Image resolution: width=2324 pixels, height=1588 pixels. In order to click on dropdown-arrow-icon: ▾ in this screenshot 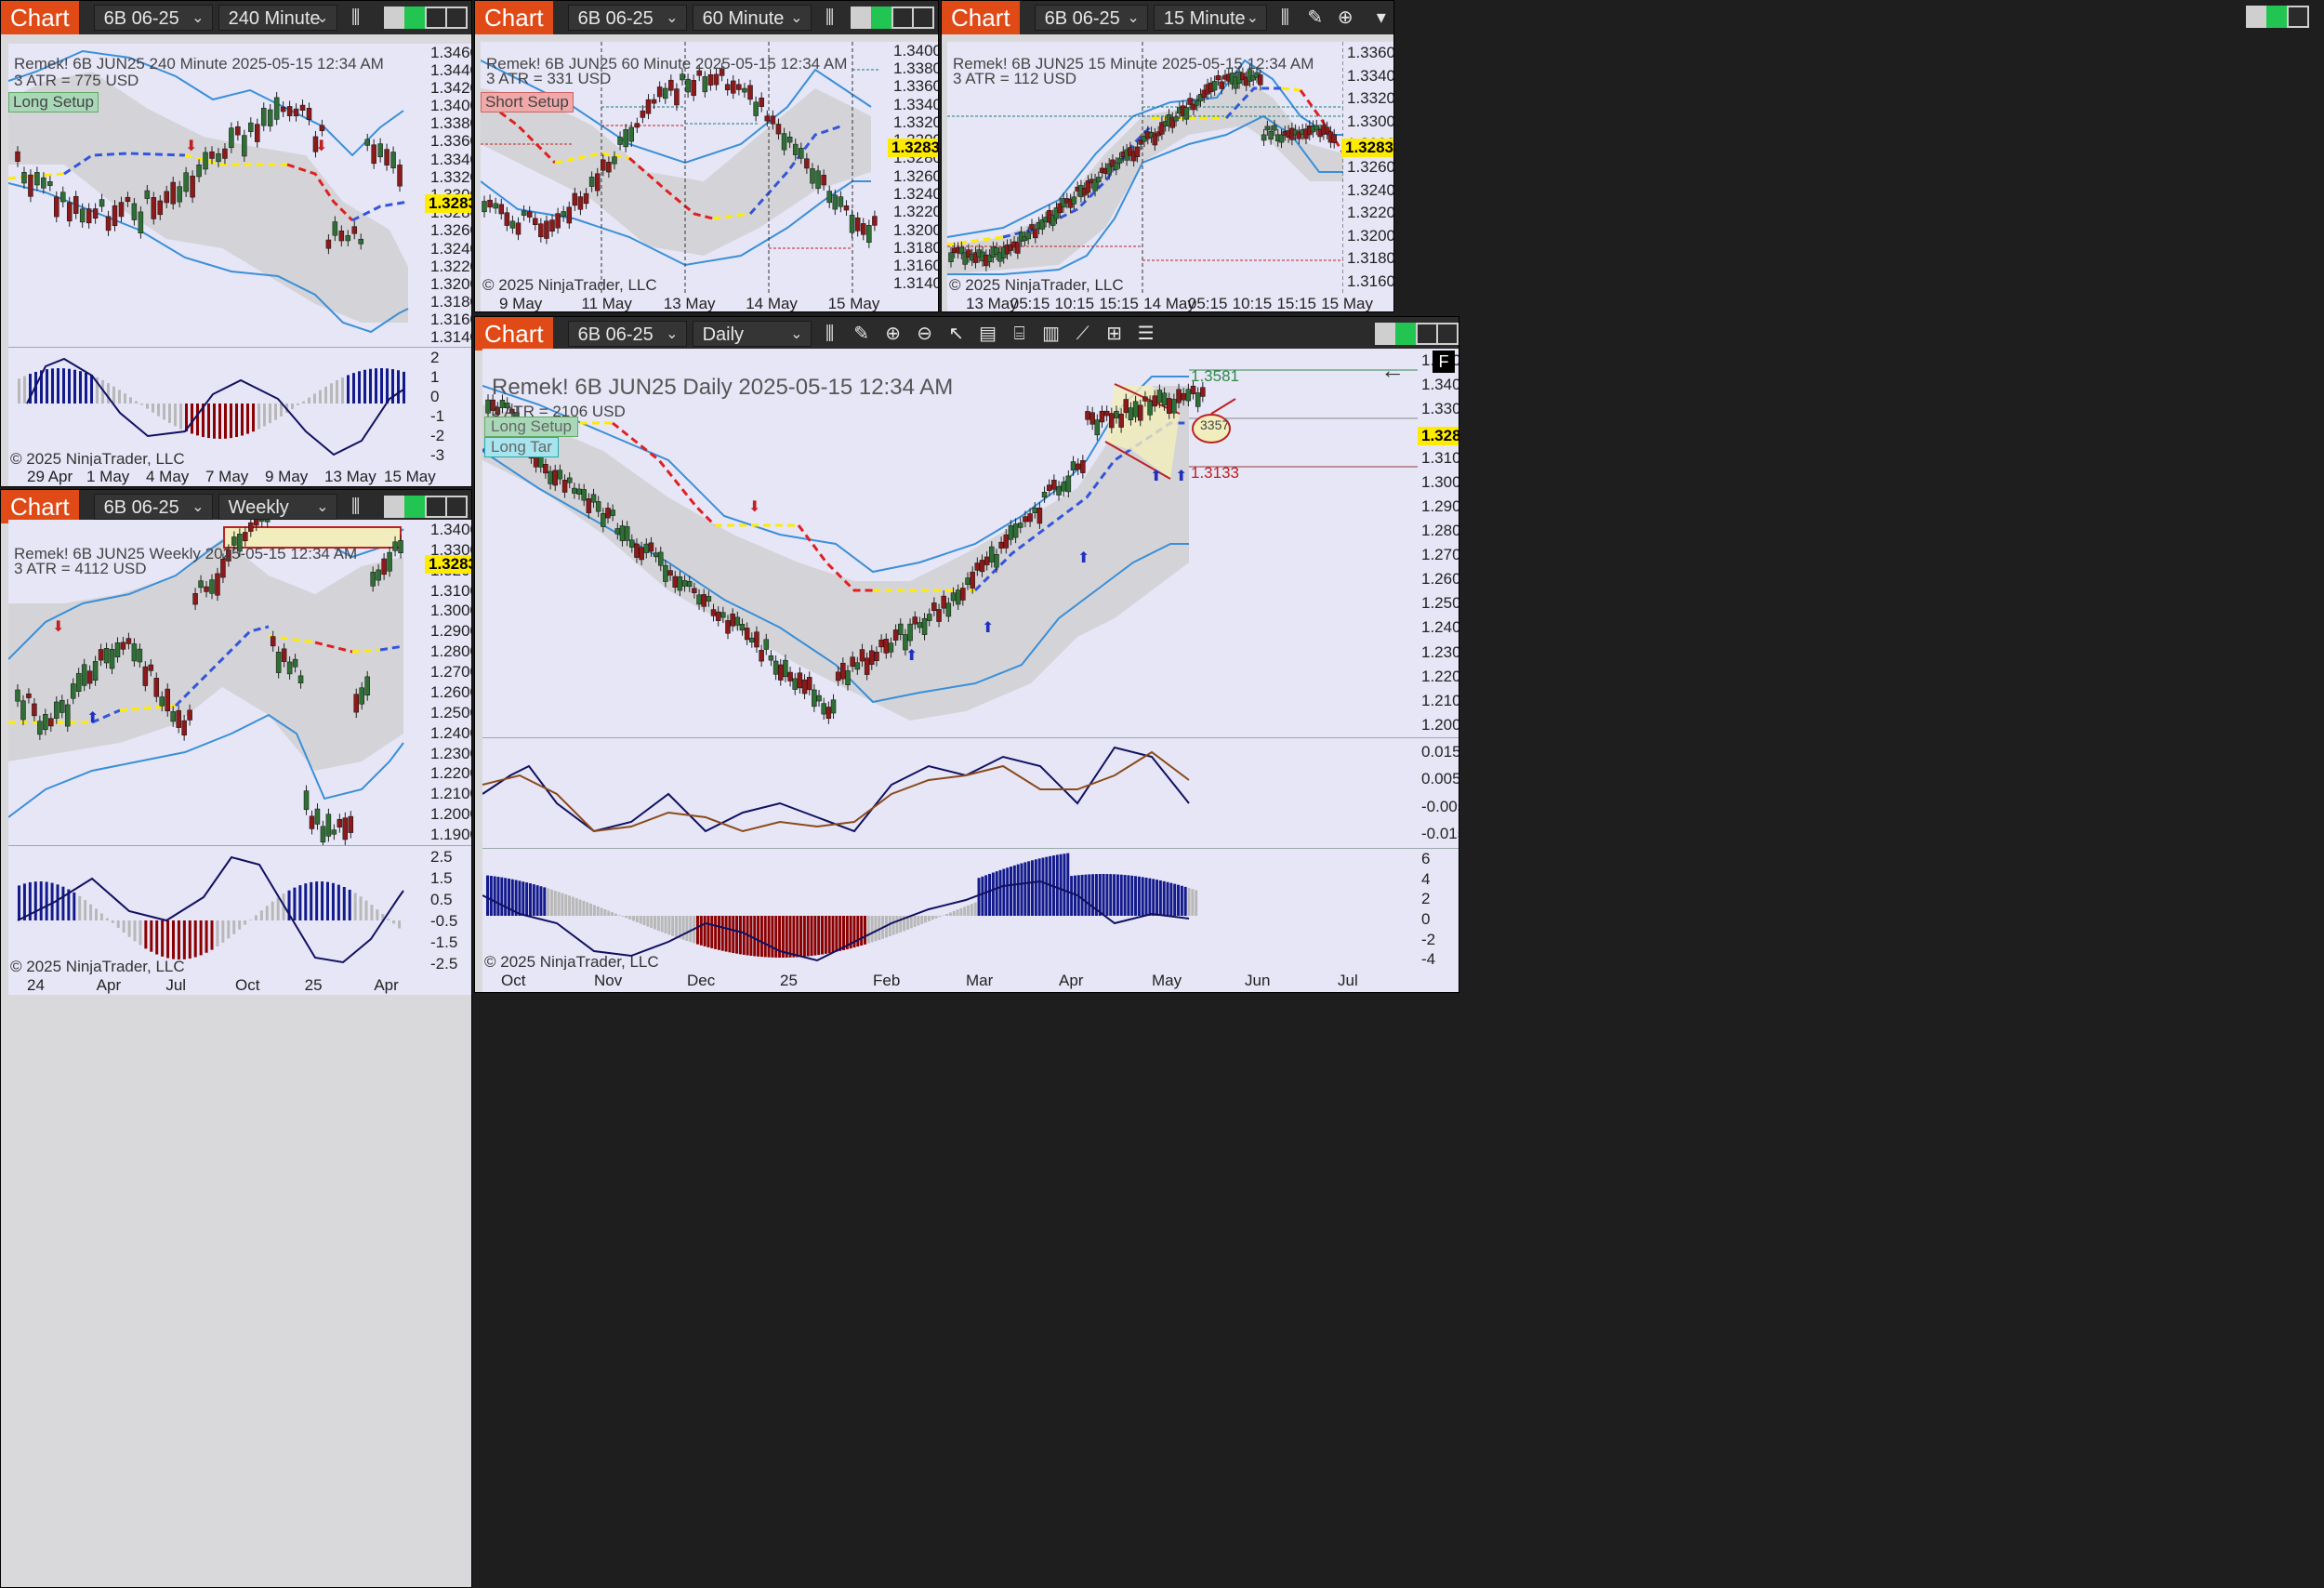, I will do `click(1381, 17)`.